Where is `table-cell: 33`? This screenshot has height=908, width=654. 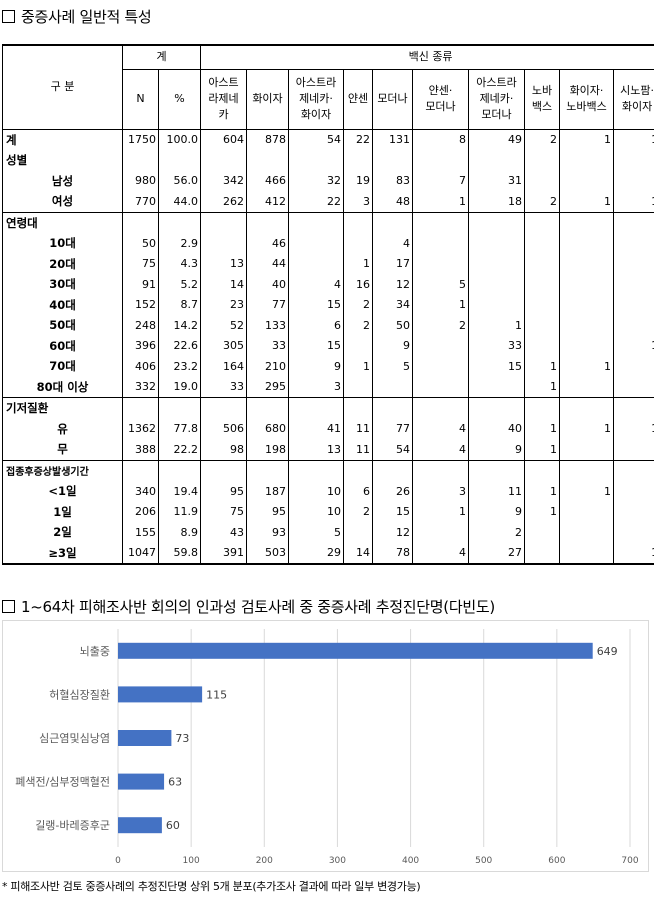
table-cell: 33 is located at coordinates (223, 387).